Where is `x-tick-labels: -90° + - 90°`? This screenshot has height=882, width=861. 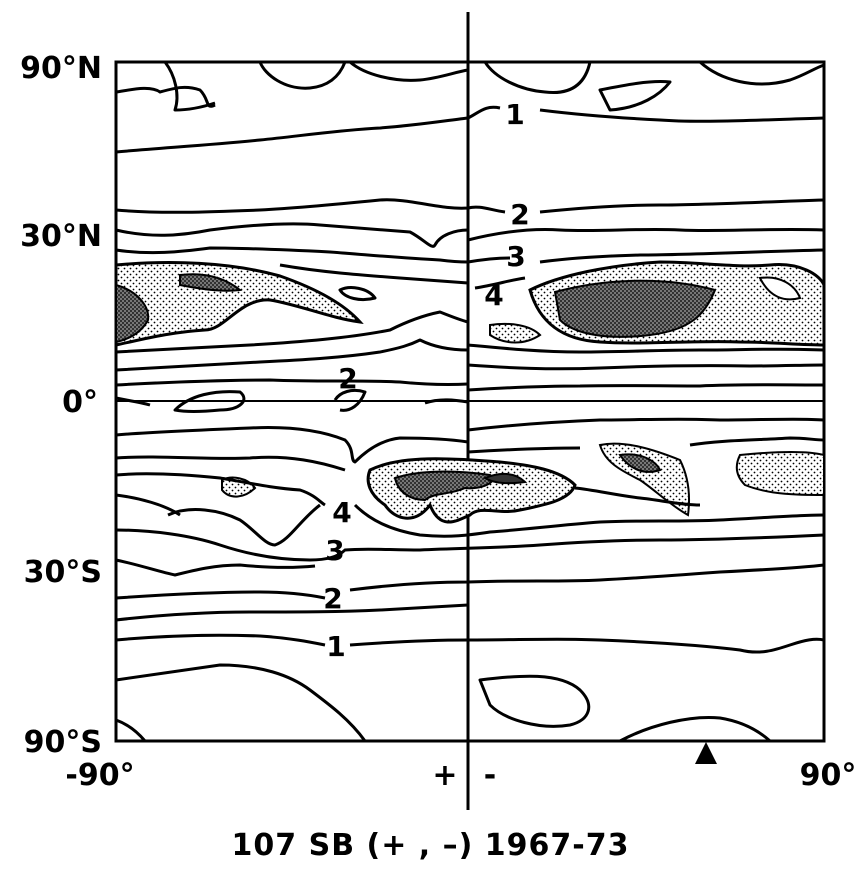 x-tick-labels: -90° + - 90° is located at coordinates (460, 775).